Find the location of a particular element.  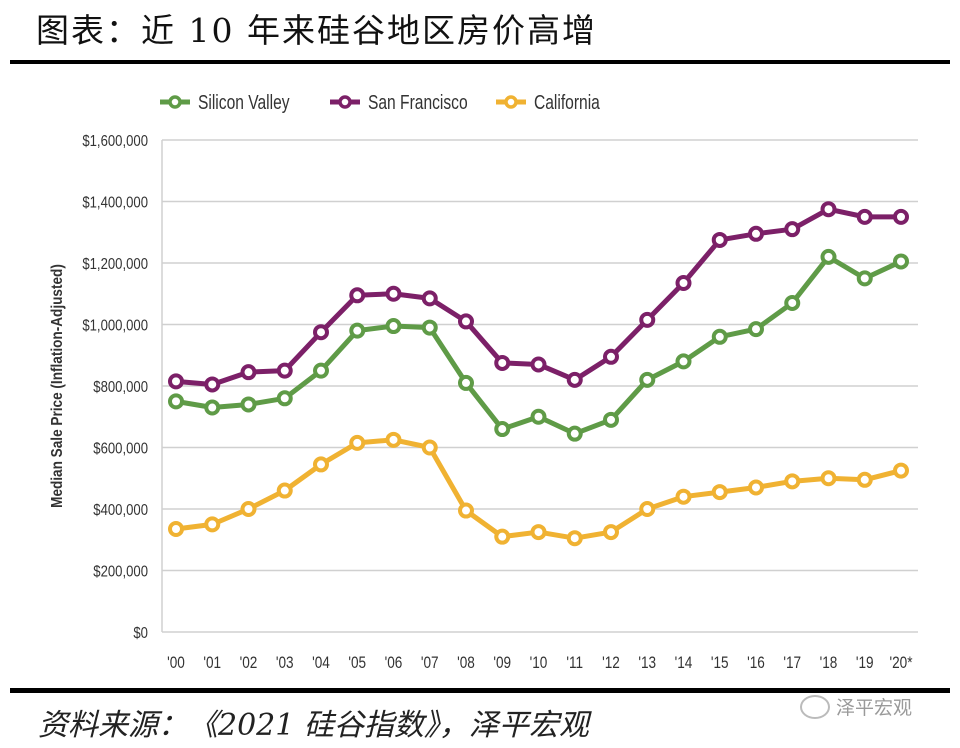

y-tick-label: $600,000 is located at coordinates (120, 448).